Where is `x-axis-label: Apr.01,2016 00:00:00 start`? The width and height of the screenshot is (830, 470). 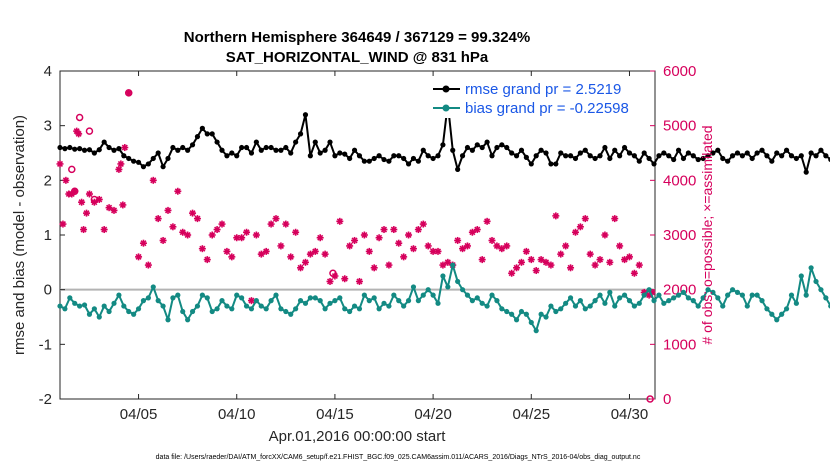
x-axis-label: Apr.01,2016 00:00:00 start is located at coordinates (358, 436).